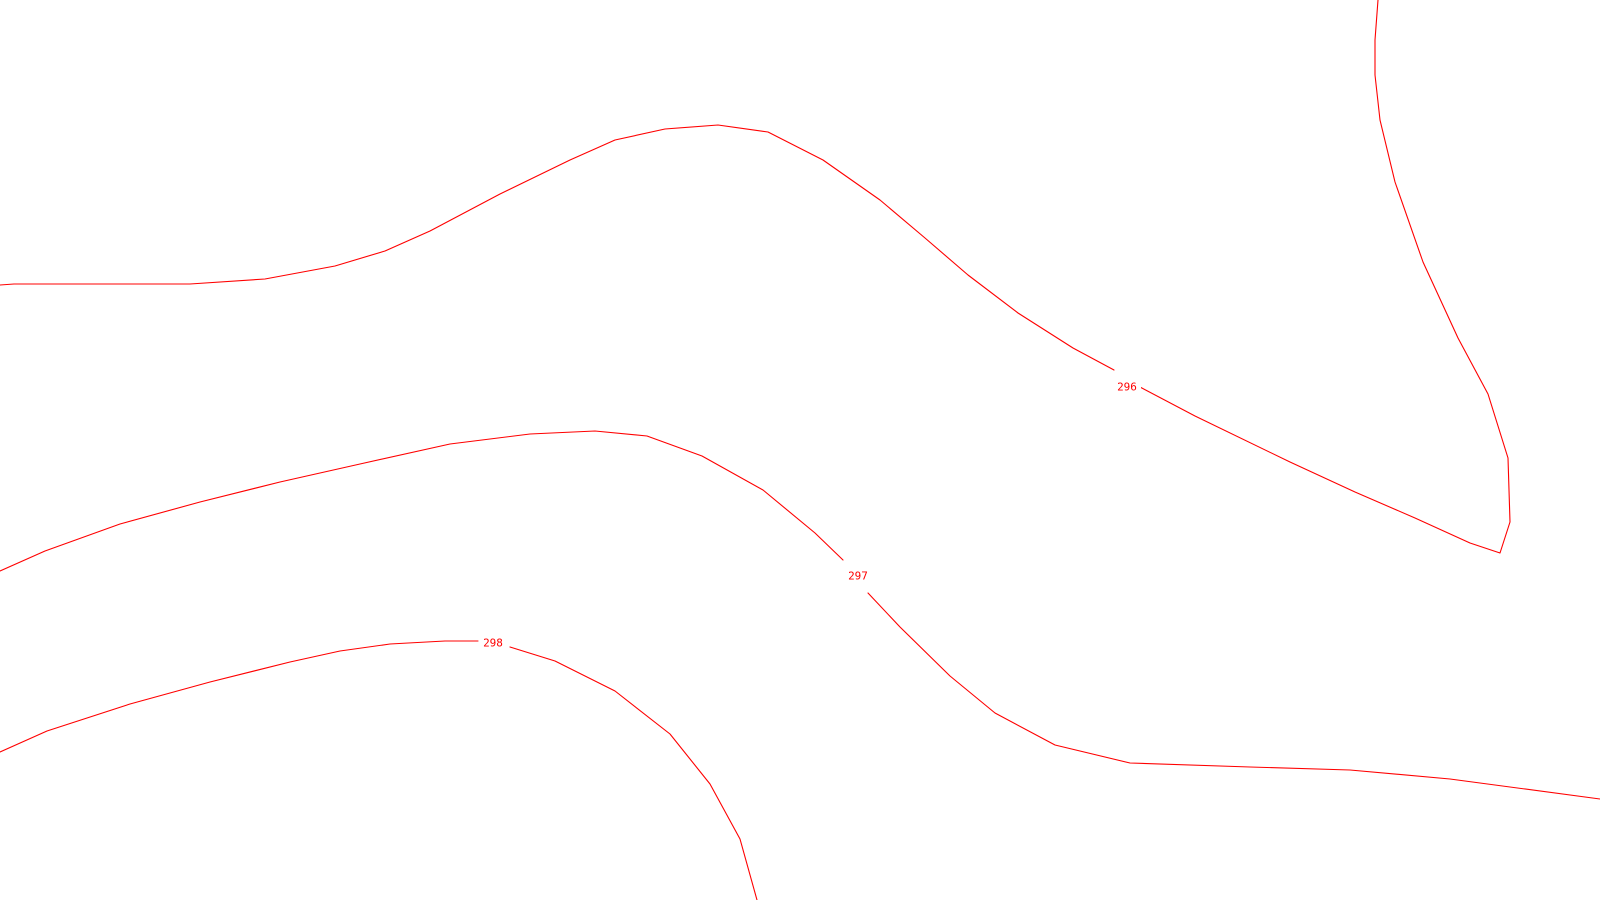 The image size is (1600, 900). Describe the element at coordinates (493, 643) in the screenshot. I see `contour-label-298: 298` at that location.